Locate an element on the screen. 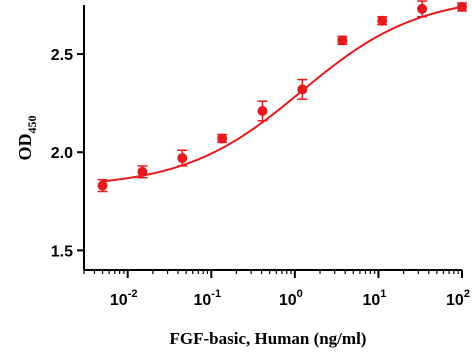 The image size is (472, 358). y-axis-title-main: OD is located at coordinates (25, 146).